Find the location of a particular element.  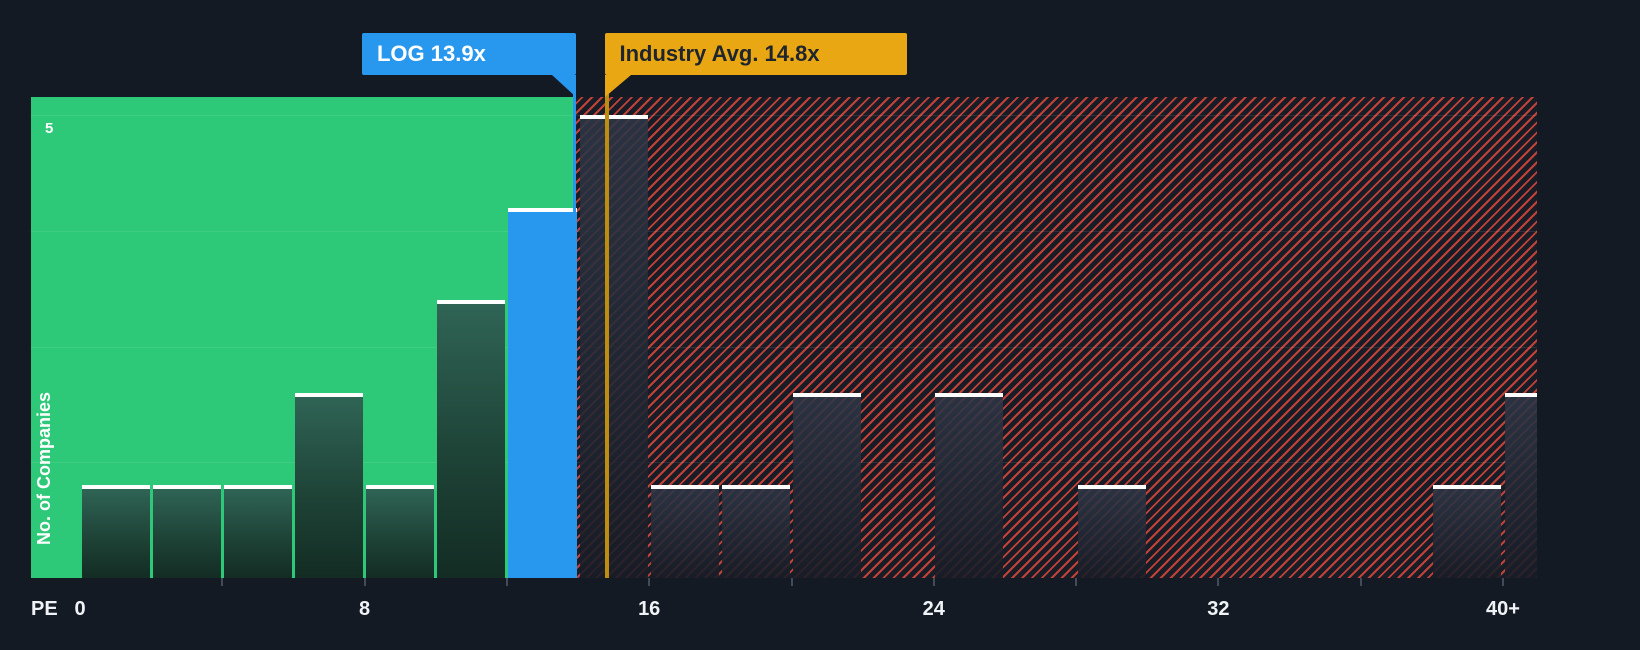

industry-avg-label: Industry Avg. 14.8x is located at coordinates (719, 53).